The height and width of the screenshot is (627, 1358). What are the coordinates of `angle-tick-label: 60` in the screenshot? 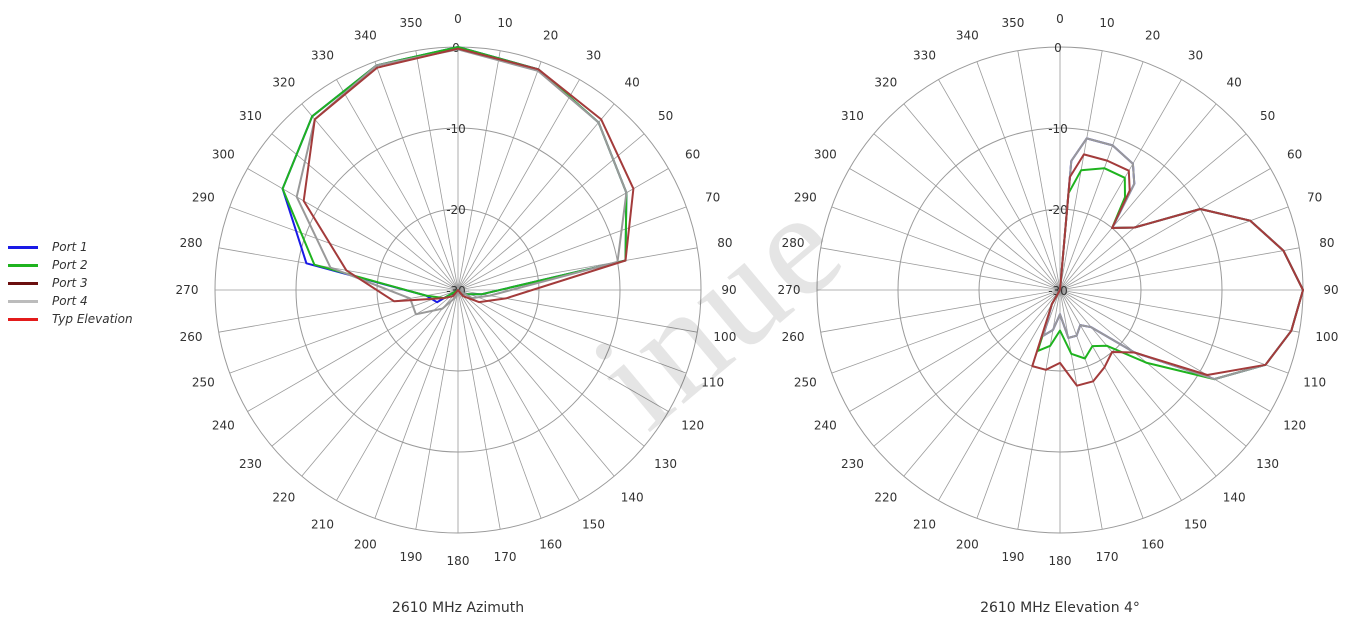 It's located at (1294, 155).